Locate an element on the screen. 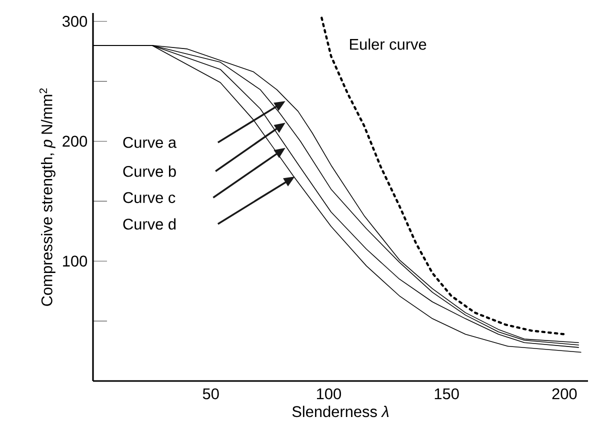 This screenshot has width=590, height=443. x-tick-label: 100 is located at coordinates (329, 394).